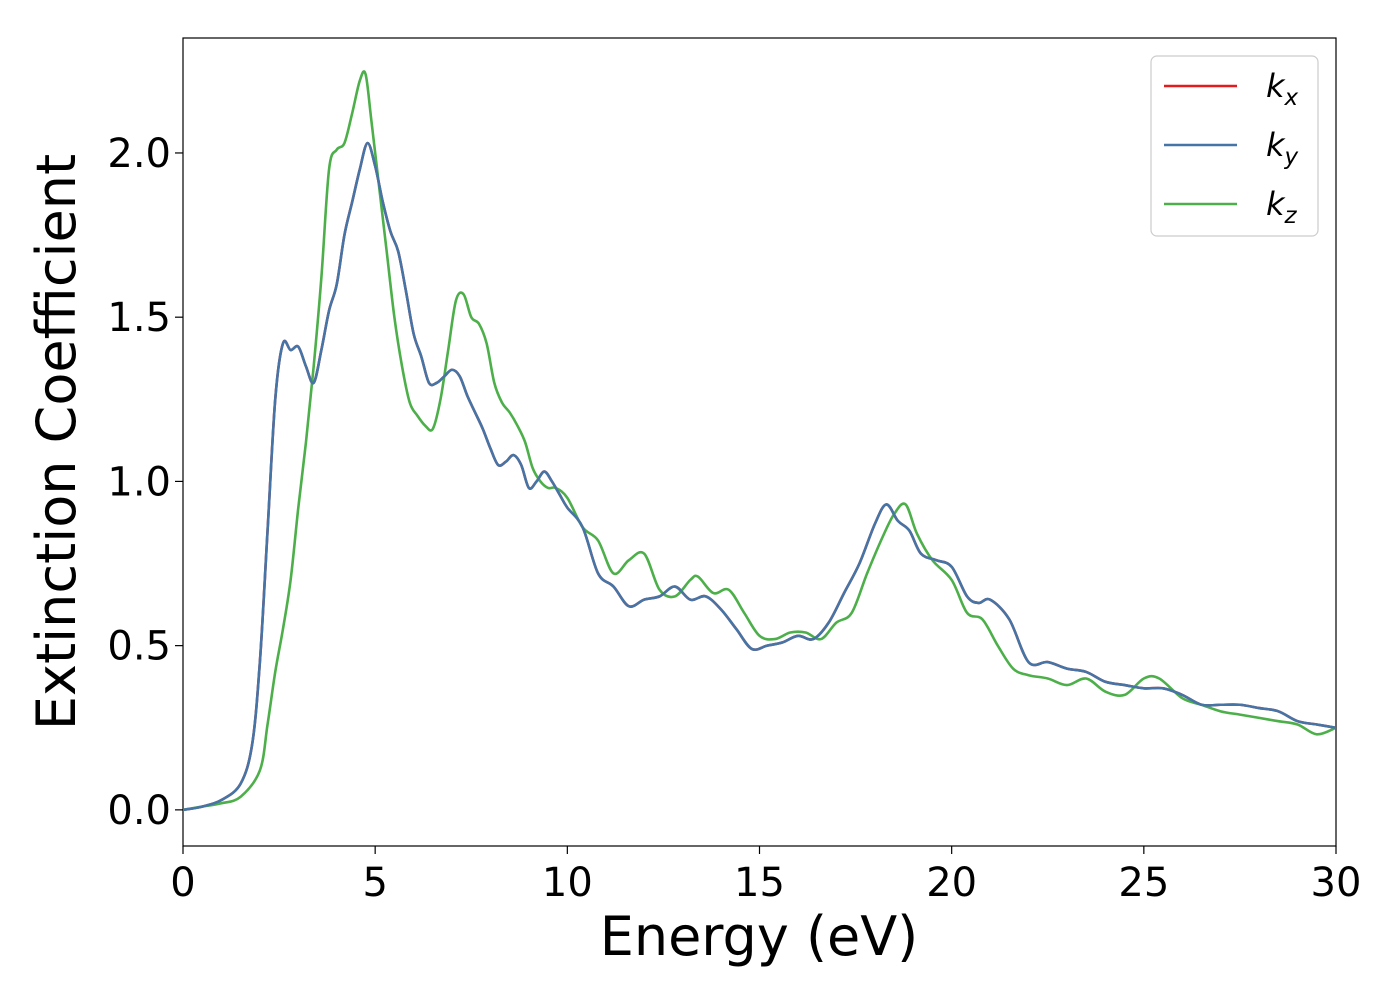  Describe the element at coordinates (1336, 883) in the screenshot. I see `x-tick-label: 30` at that location.